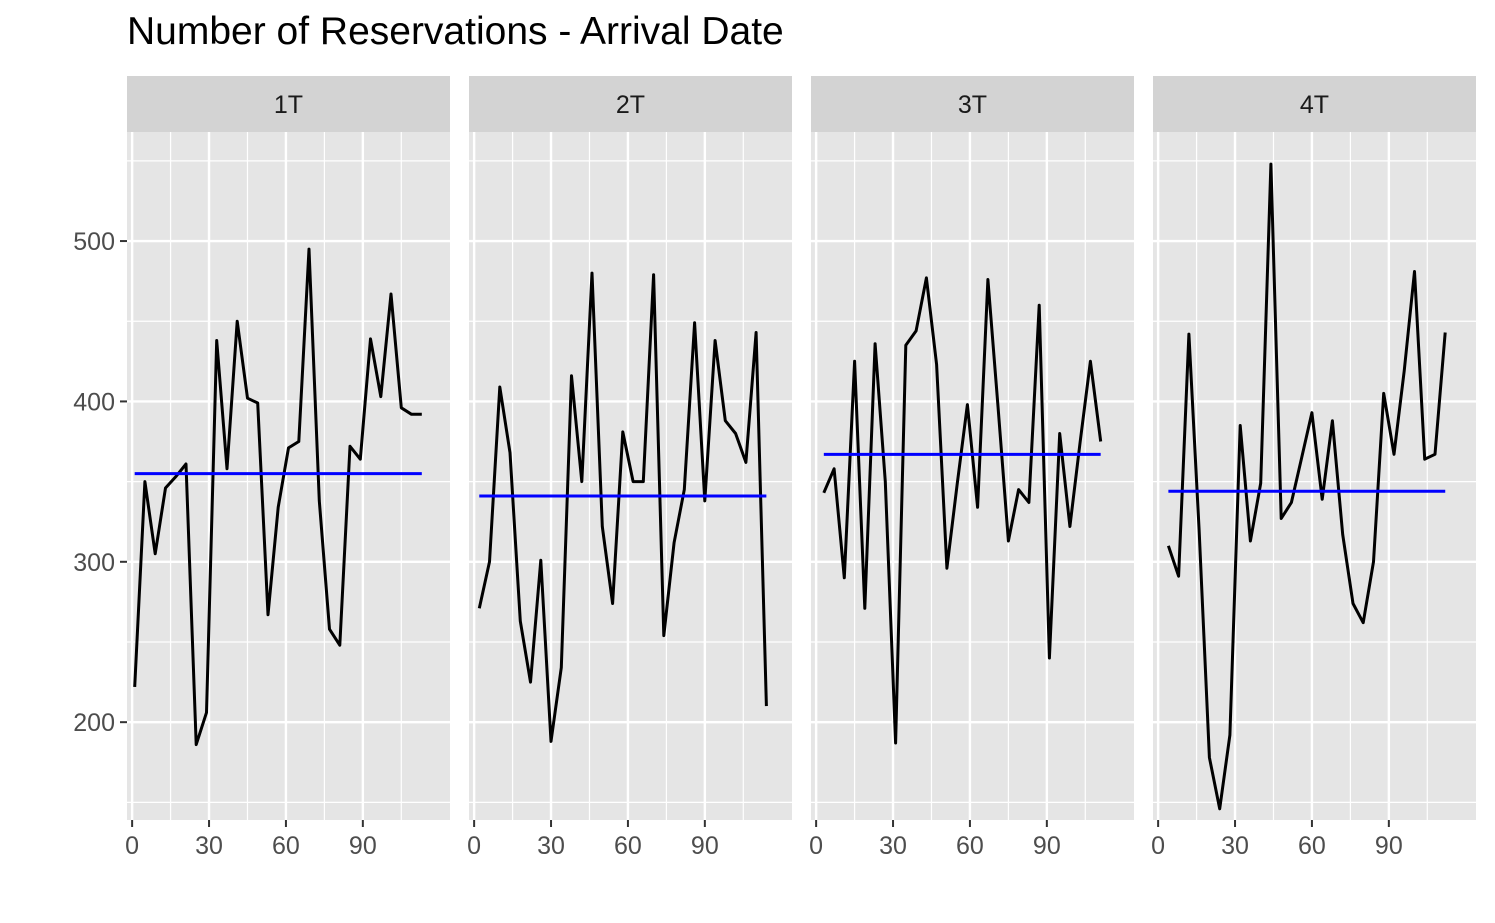 Image resolution: width=1495 pixels, height=923 pixels. What do you see at coordinates (94, 402) in the screenshot?
I see `y-tick-label: 400` at bounding box center [94, 402].